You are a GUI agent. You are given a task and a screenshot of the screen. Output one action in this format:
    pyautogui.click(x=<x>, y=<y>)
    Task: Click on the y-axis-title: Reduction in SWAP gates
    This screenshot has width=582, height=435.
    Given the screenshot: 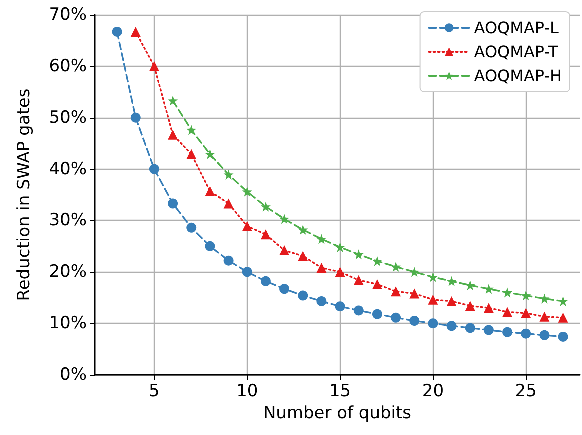 What is the action you would take?
    pyautogui.click(x=24, y=195)
    